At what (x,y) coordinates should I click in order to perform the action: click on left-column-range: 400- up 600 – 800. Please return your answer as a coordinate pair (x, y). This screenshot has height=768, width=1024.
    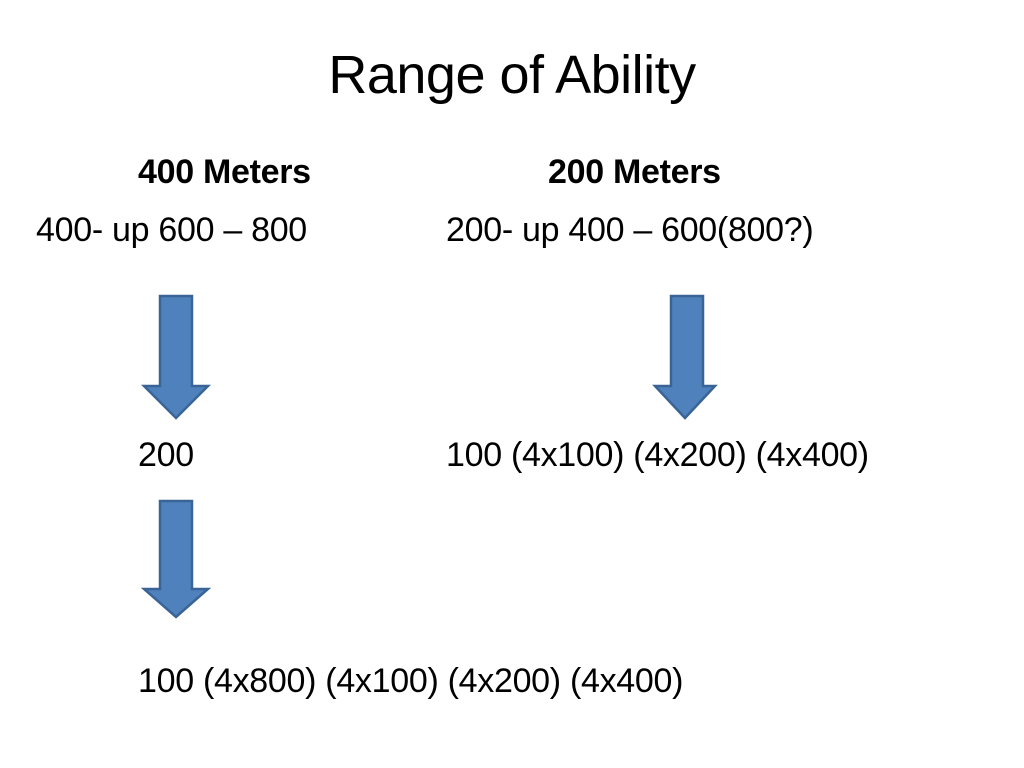
    Looking at the image, I should click on (171, 230).